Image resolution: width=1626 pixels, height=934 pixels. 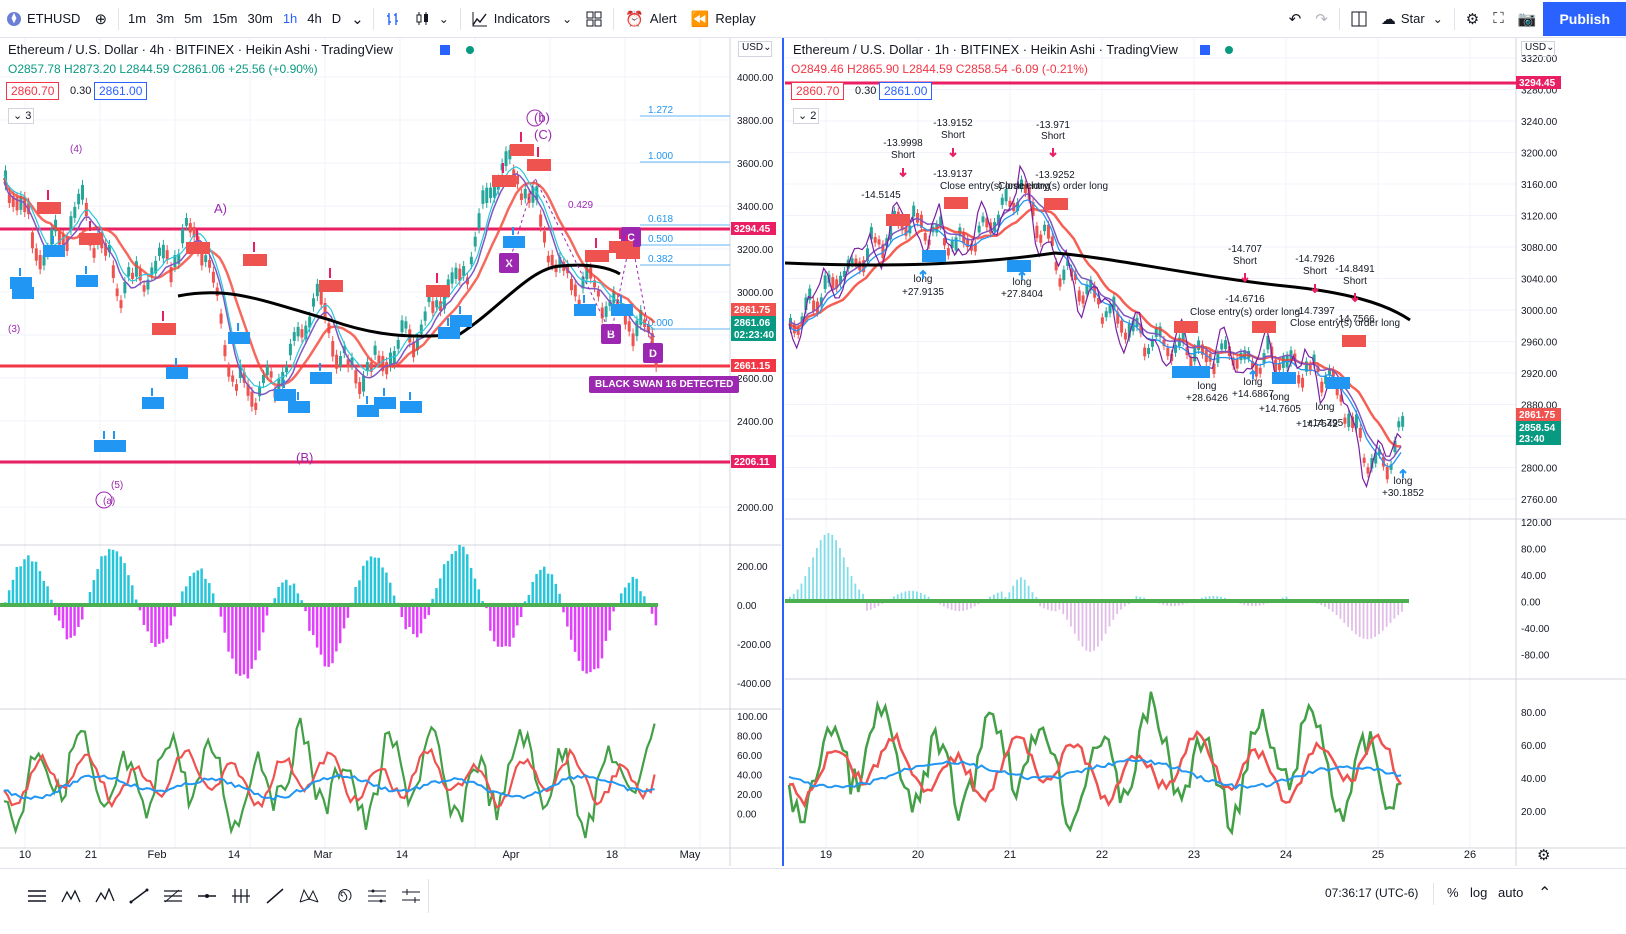 What do you see at coordinates (1359, 19) in the screenshot?
I see `layout-button` at bounding box center [1359, 19].